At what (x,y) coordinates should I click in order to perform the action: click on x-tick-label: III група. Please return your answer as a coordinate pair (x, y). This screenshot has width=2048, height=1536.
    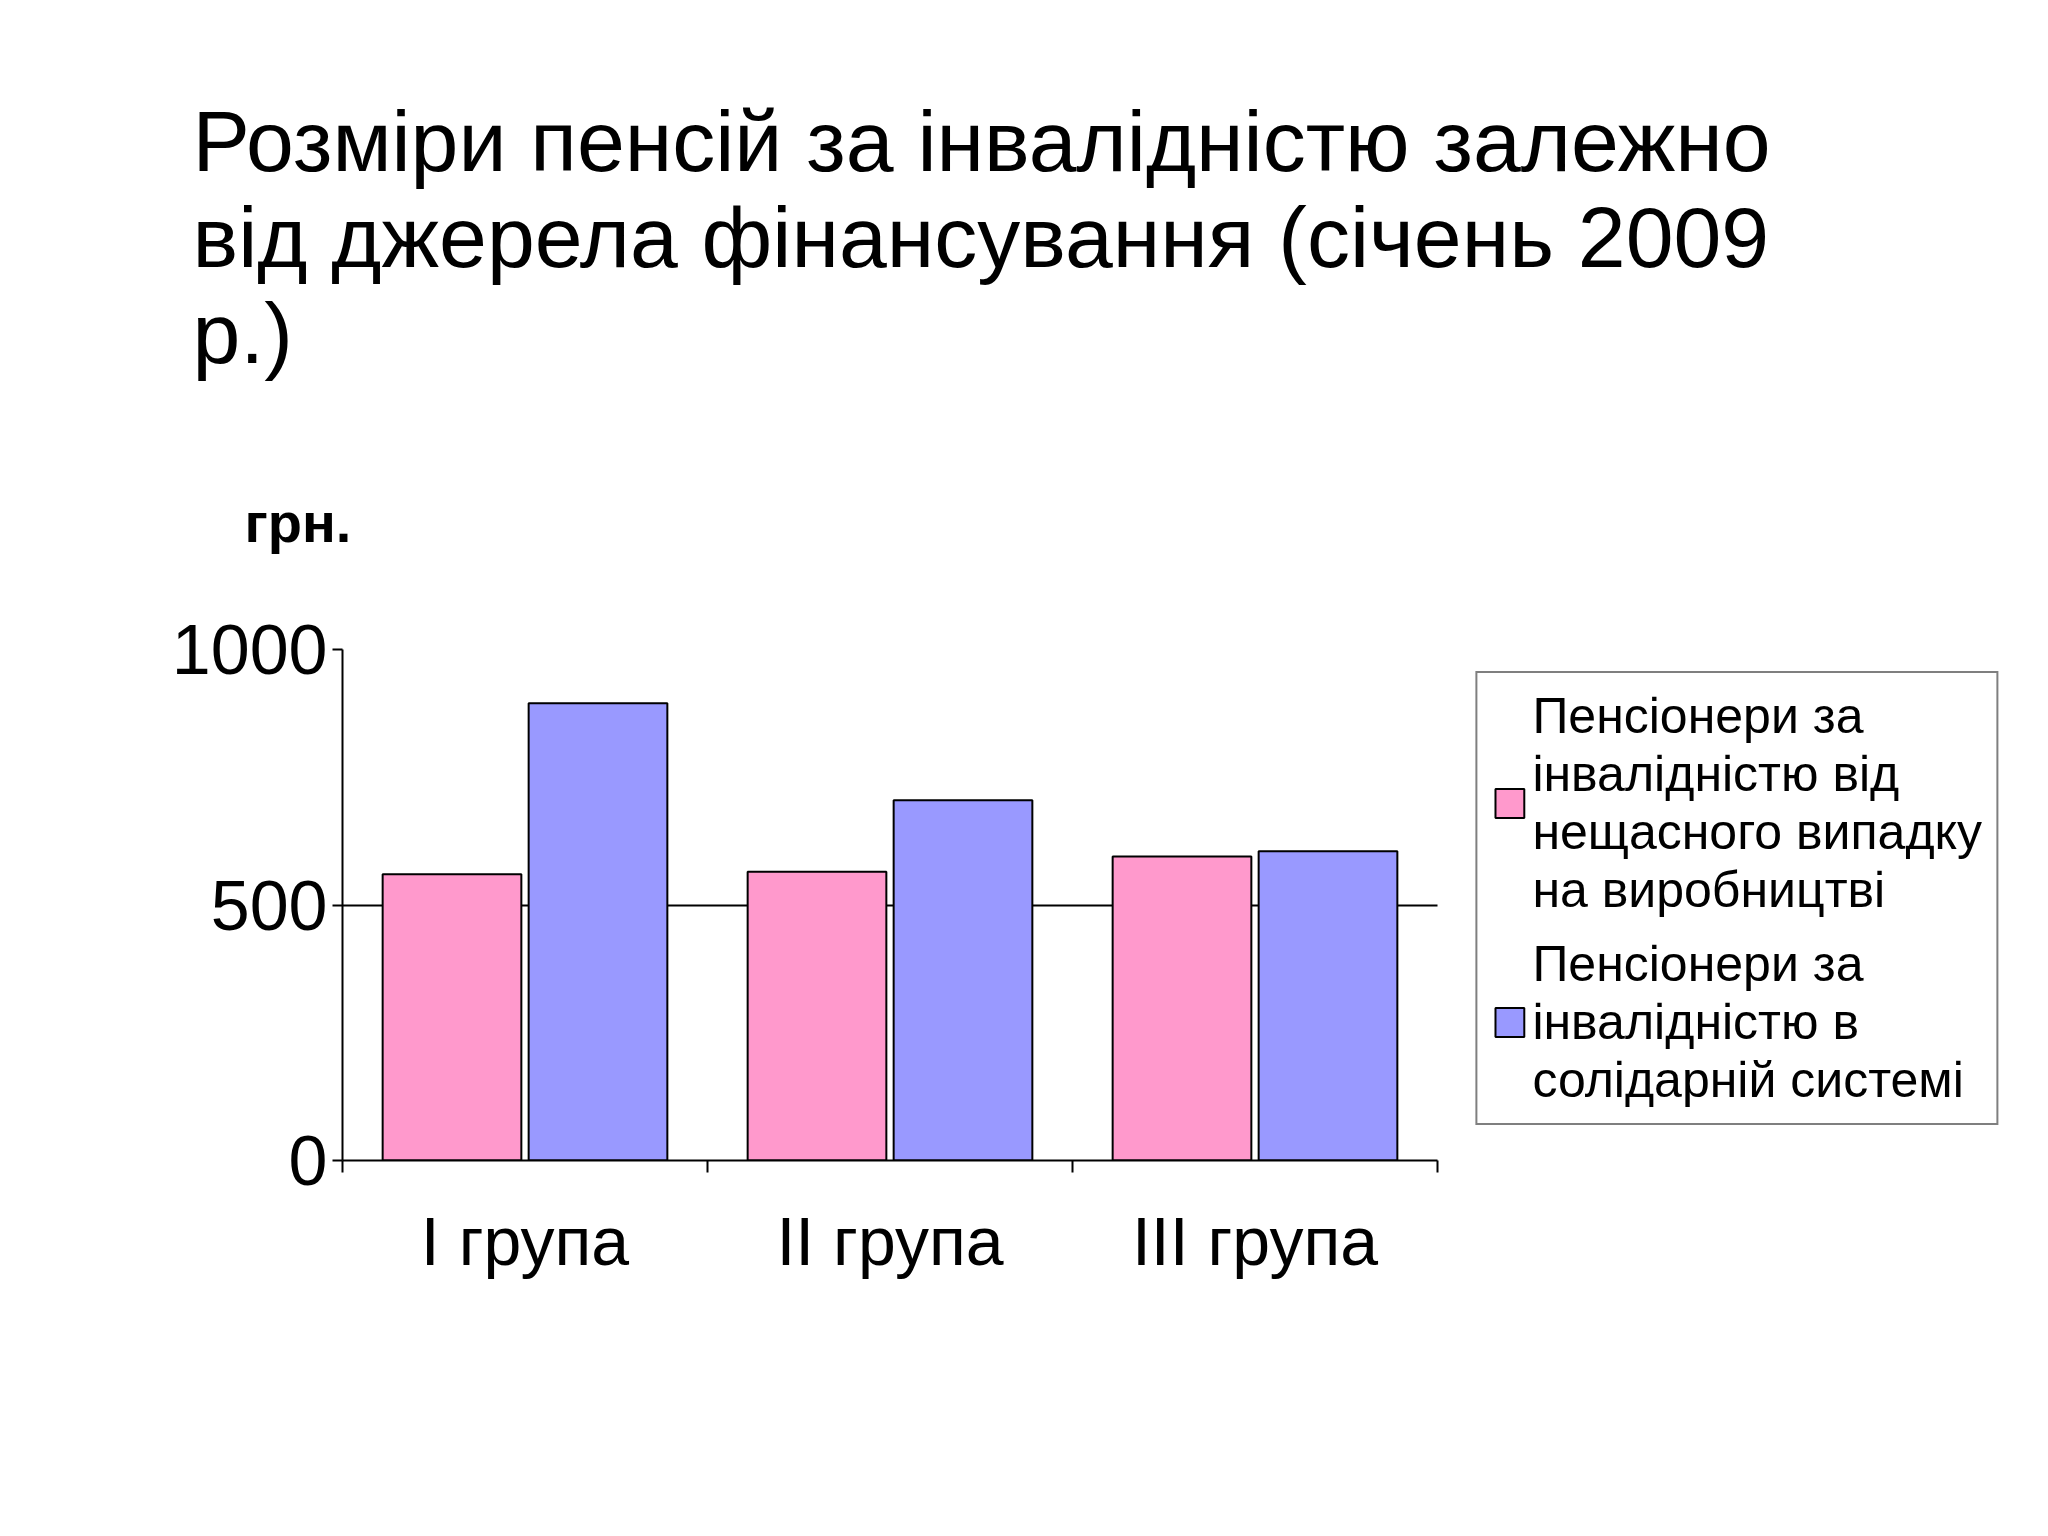
    Looking at the image, I should click on (1255, 1240).